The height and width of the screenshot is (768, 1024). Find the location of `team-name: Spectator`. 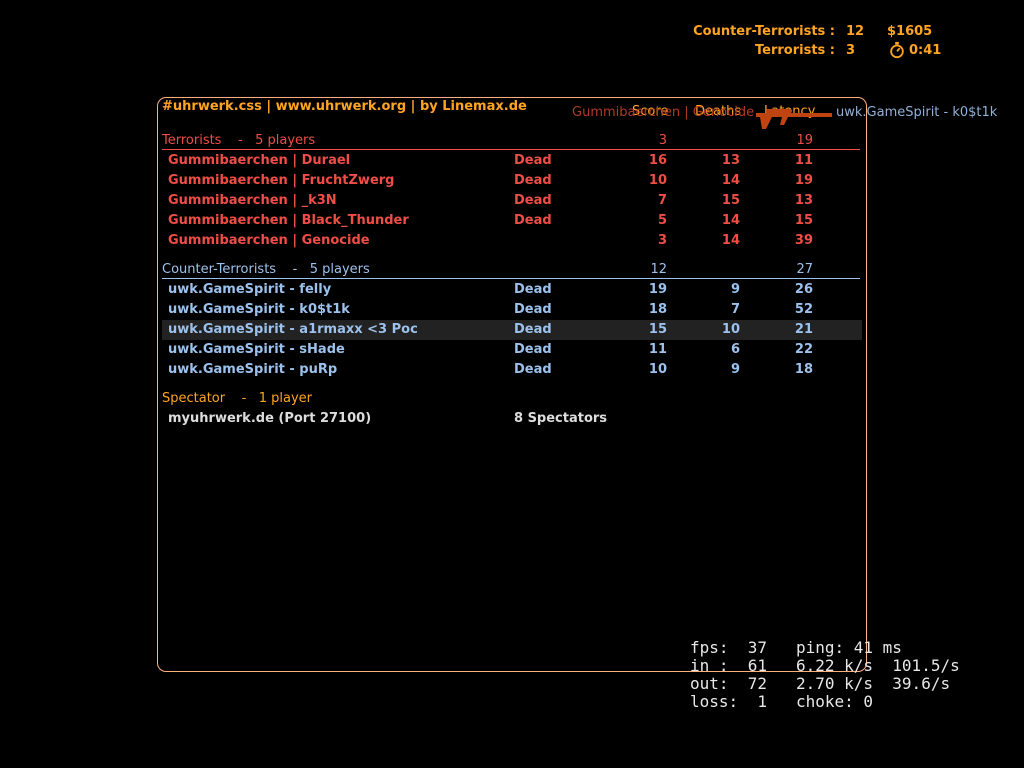

team-name: Spectator is located at coordinates (194, 398).